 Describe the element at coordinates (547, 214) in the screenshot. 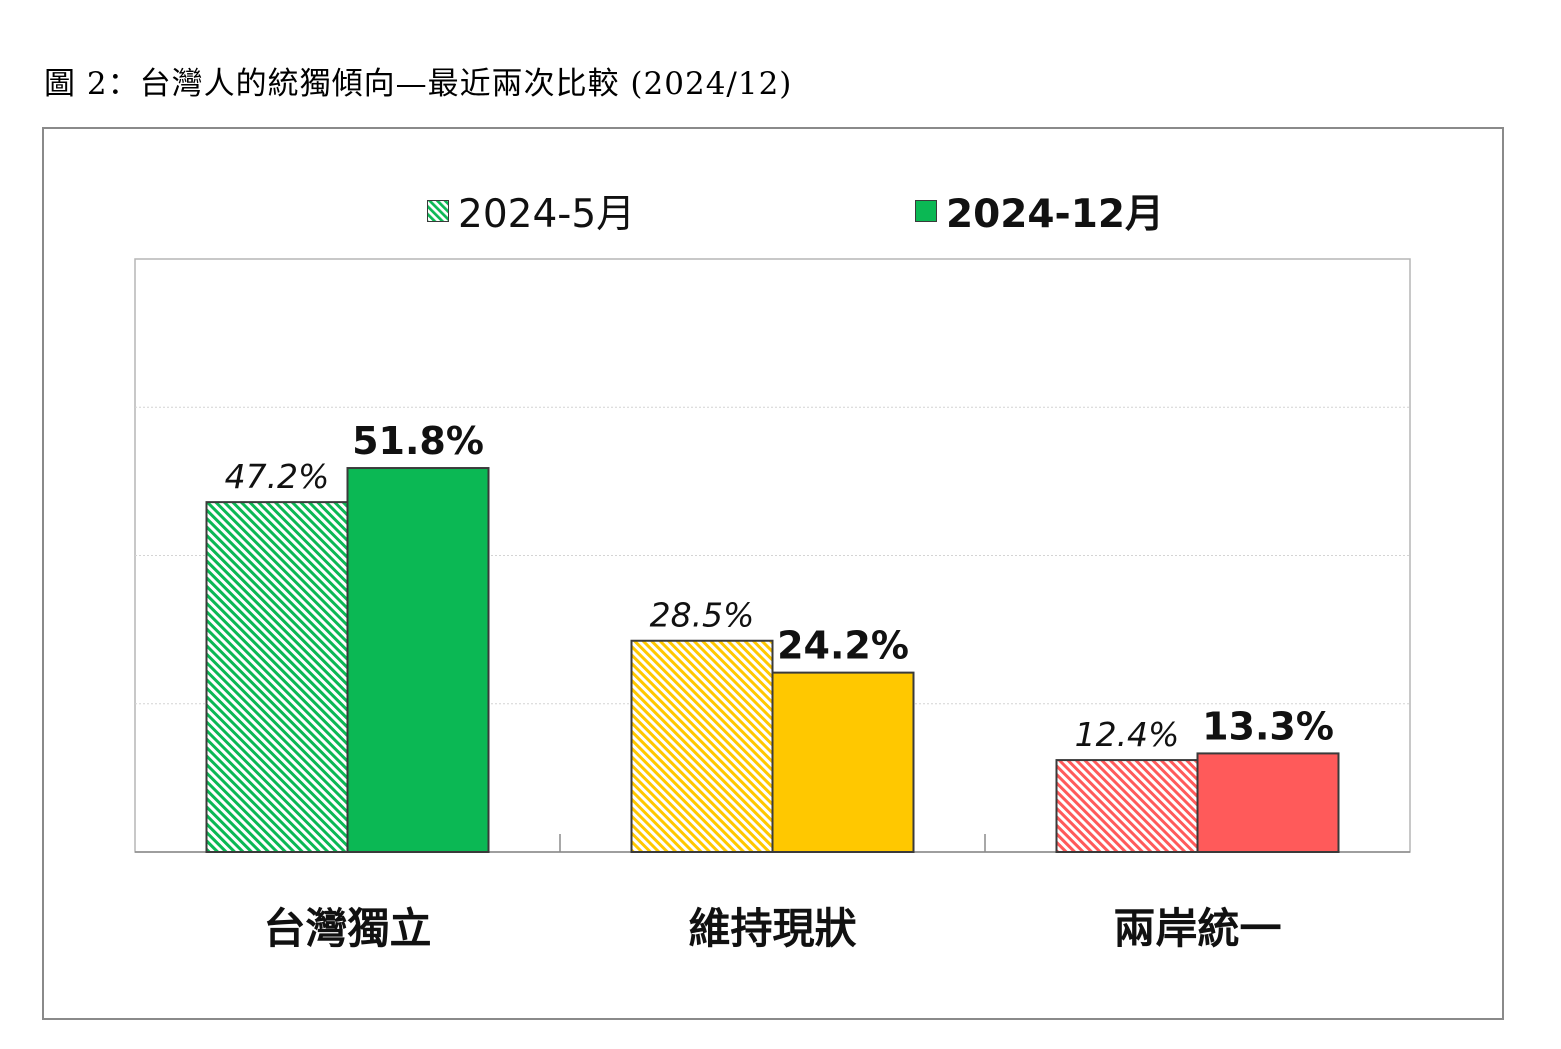

I see `legend-label-may: 2024-5月` at that location.